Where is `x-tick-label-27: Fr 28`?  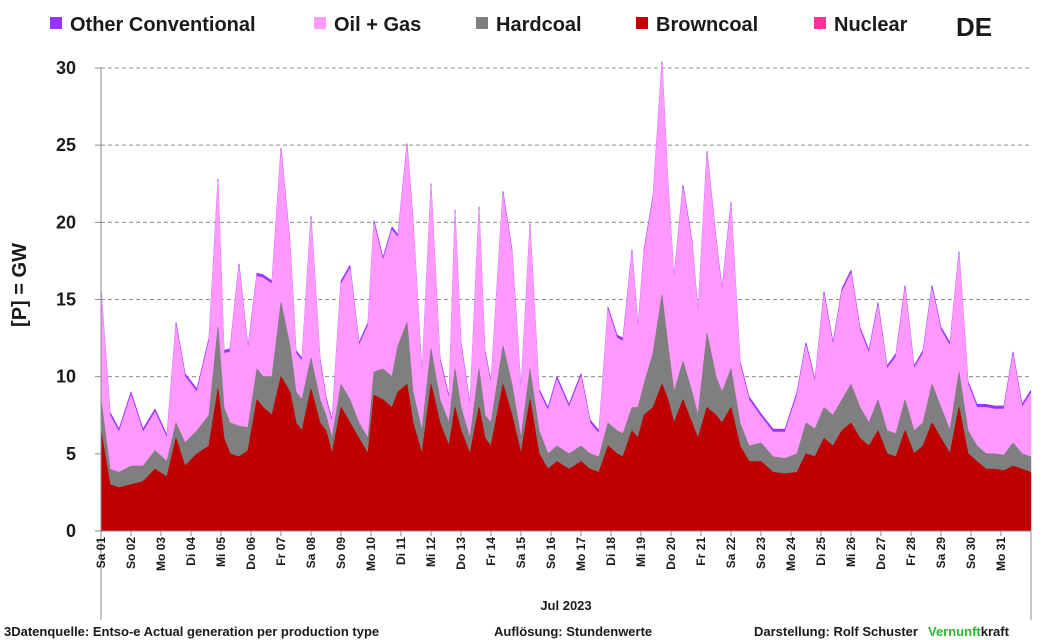
x-tick-label-27: Fr 28 is located at coordinates (911, 551).